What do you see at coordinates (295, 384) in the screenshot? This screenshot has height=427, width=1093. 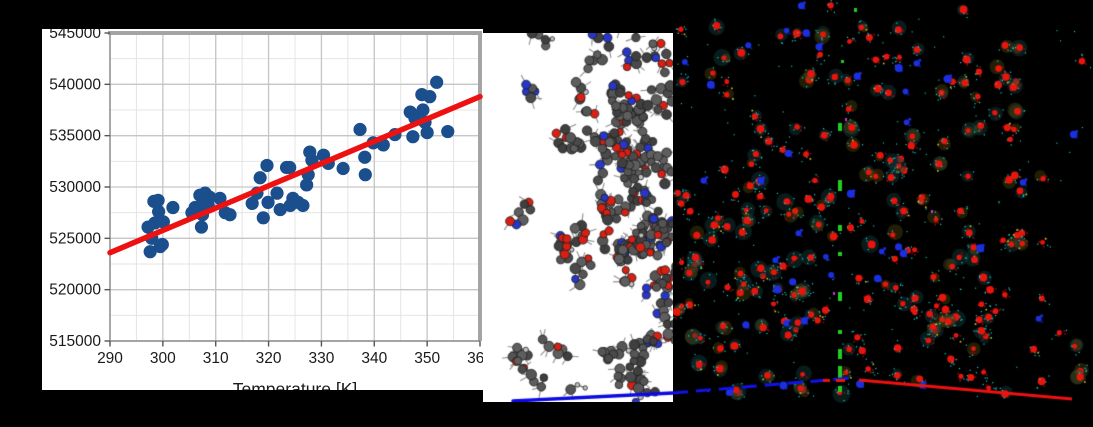 I see `x-axis-label: Temperature [K]` at bounding box center [295, 384].